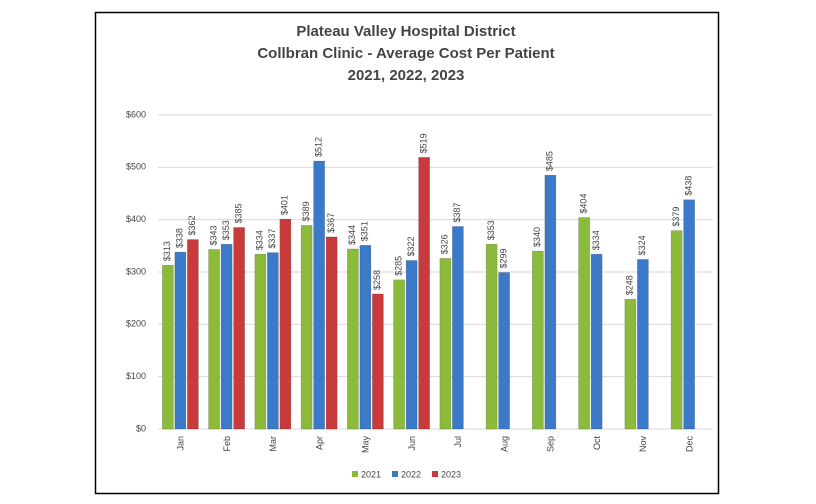 The width and height of the screenshot is (816, 504). Describe the element at coordinates (136, 376) in the screenshot. I see `y-tick-label: $100` at that location.